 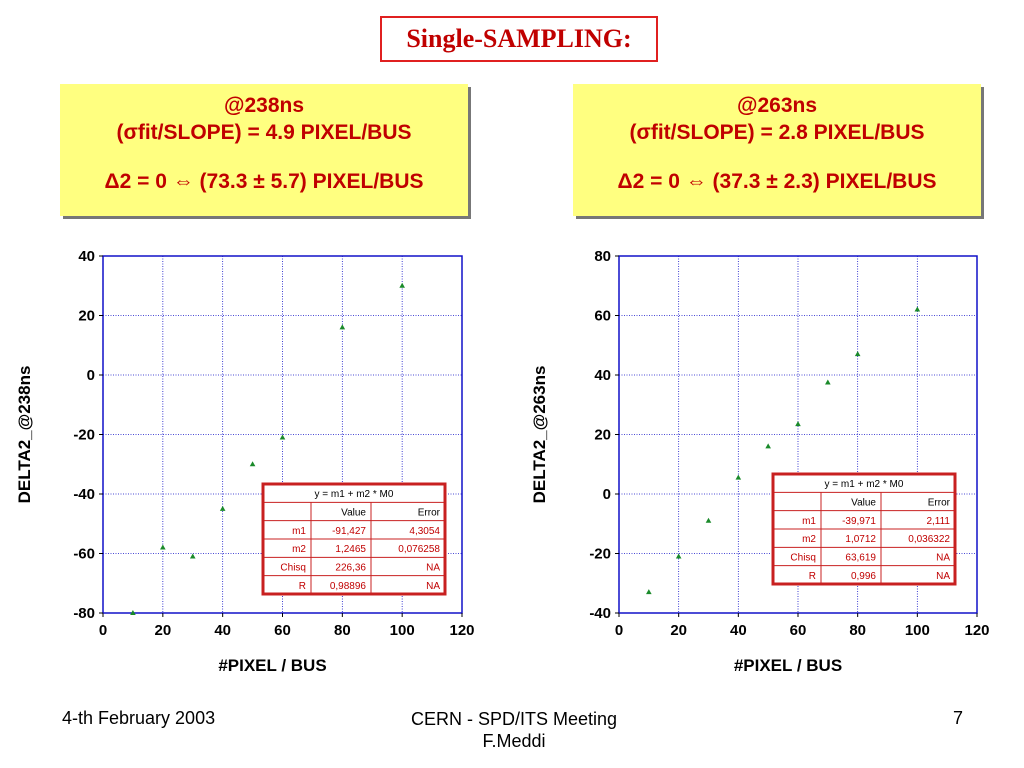 I want to click on fit-table-cell: 0,076258, so click(x=419, y=549).